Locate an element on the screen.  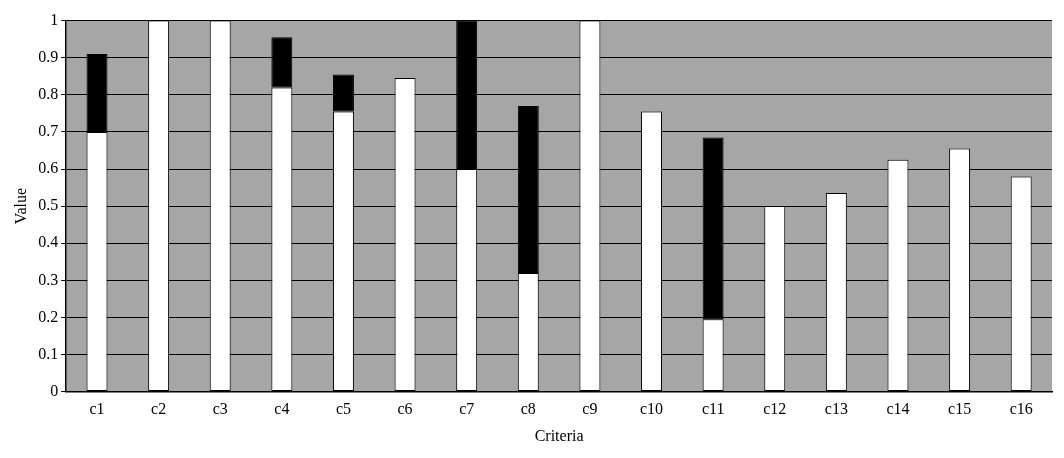
x-tick-label: c16 is located at coordinates (1021, 409).